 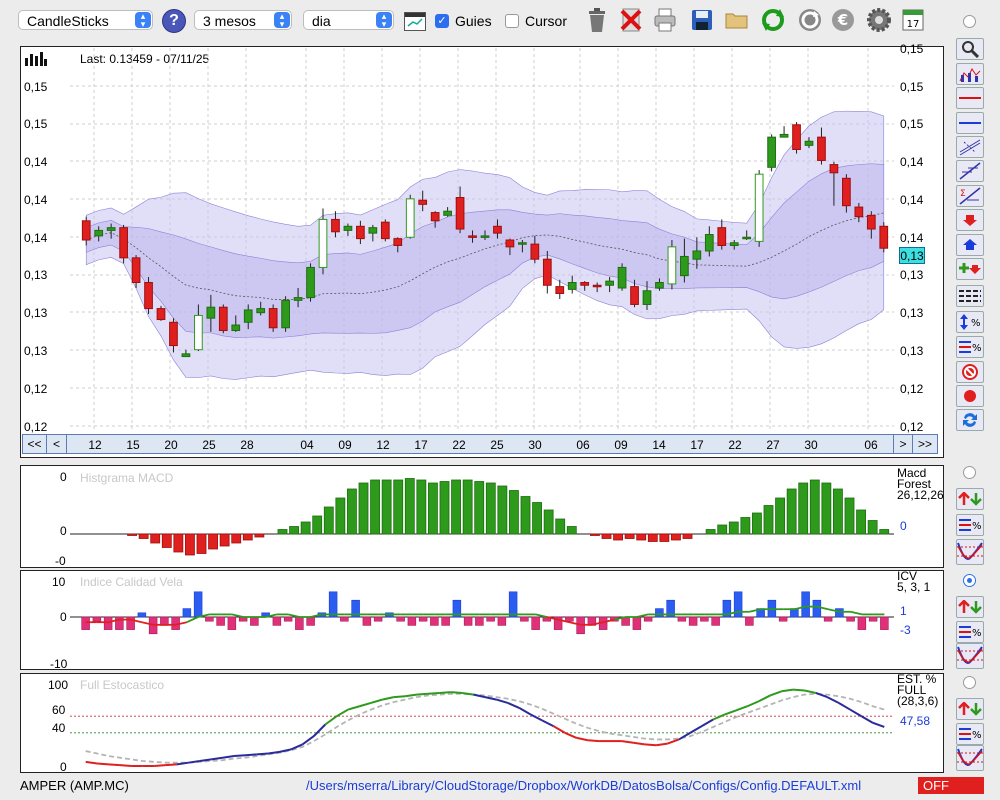 I want to click on trash-icon, so click(x=597, y=20).